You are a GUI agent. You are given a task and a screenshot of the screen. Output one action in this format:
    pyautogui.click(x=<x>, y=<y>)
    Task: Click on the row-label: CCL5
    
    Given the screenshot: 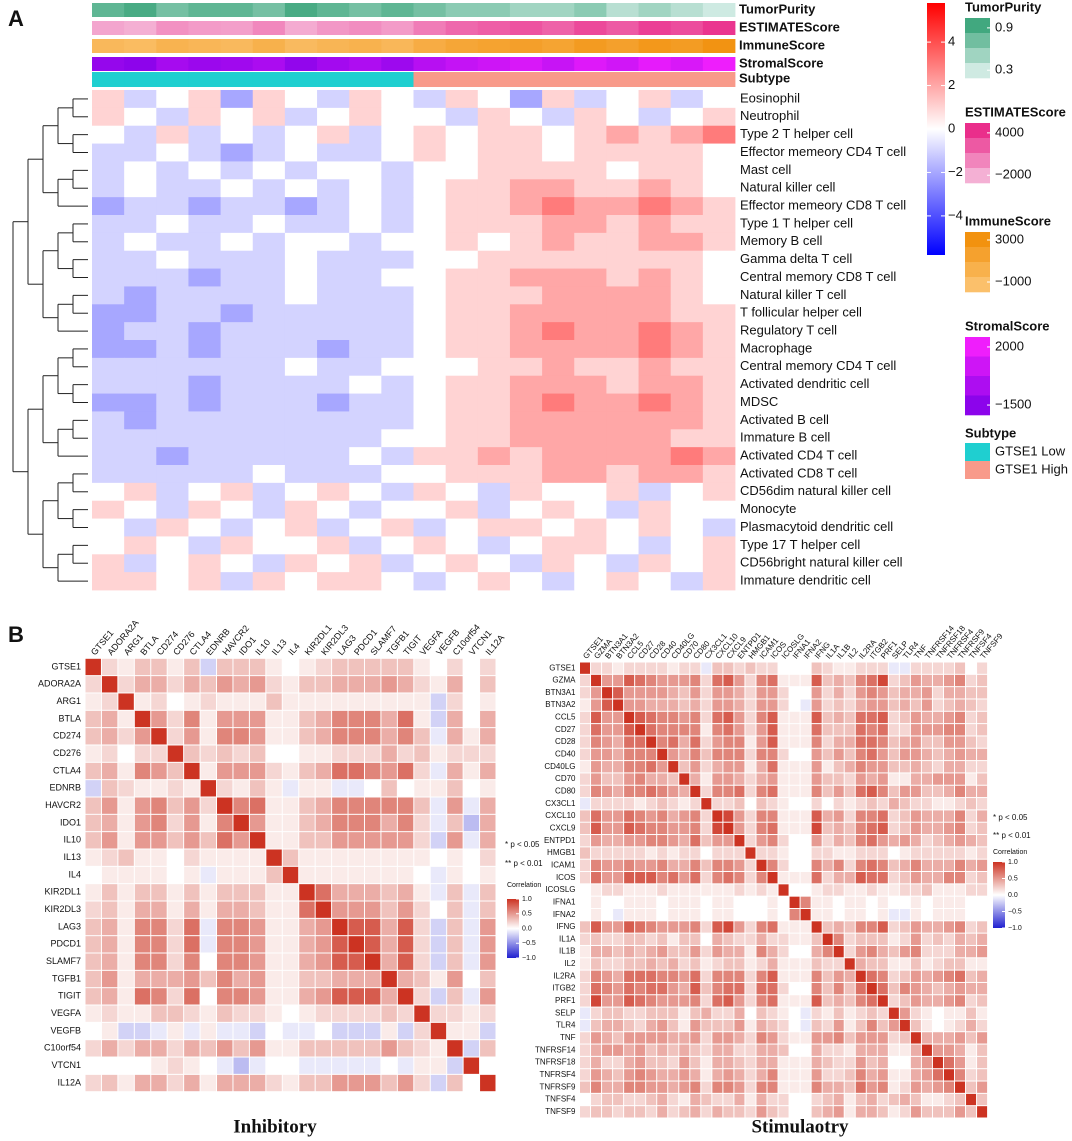 What is the action you would take?
    pyautogui.click(x=565, y=717)
    